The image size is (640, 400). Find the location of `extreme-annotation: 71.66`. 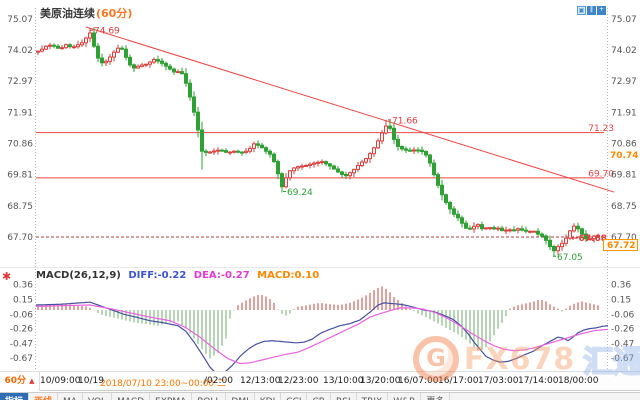

extreme-annotation: 71.66 is located at coordinates (405, 121).